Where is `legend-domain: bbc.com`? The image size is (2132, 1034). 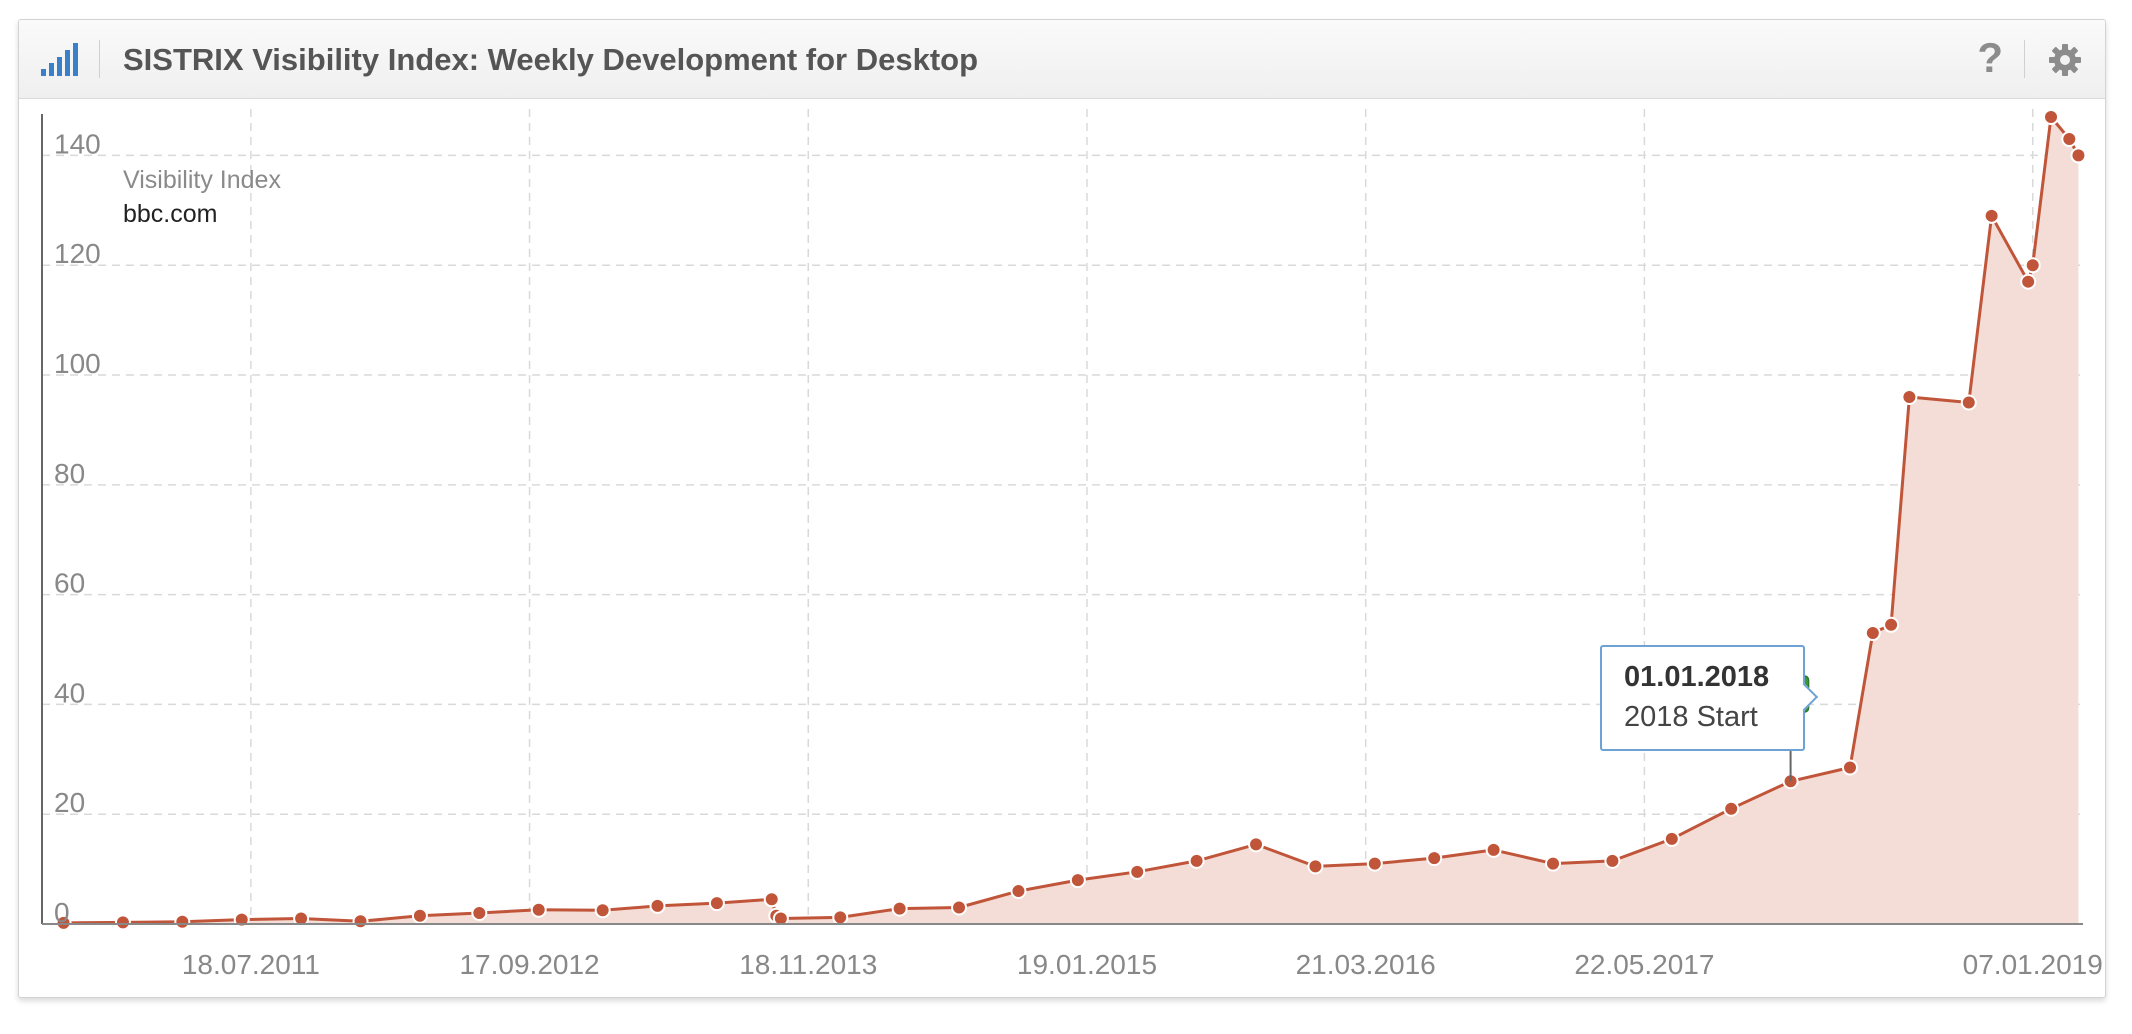 legend-domain: bbc.com is located at coordinates (170, 214).